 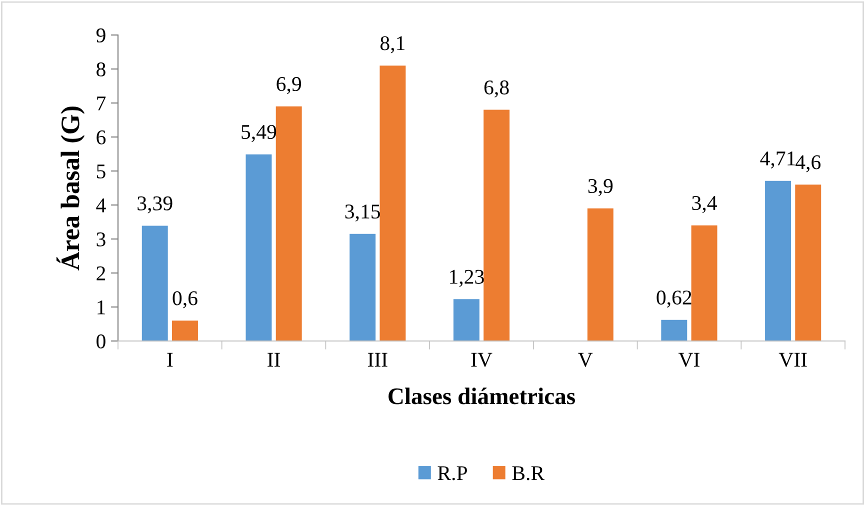 I want to click on y-axis-title: Área basal (G), so click(x=70, y=188).